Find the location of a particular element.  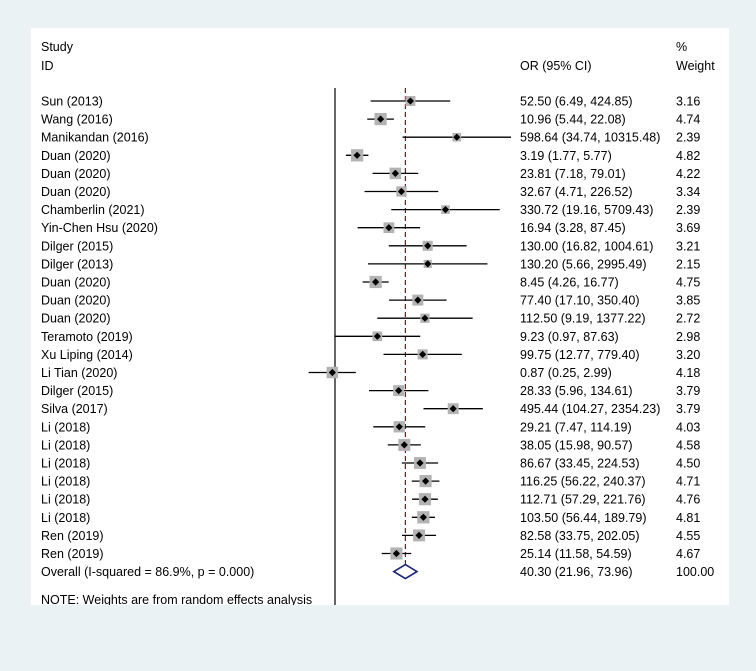

study-ci-text: 29.21 (7.47, 114.19) is located at coordinates (576, 427).